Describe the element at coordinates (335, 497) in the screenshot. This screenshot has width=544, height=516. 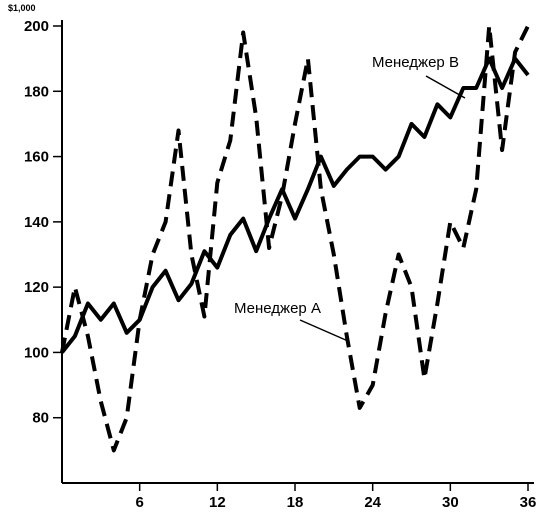
I see `x-axis-ticks: 6 12 18 24 30 36` at that location.